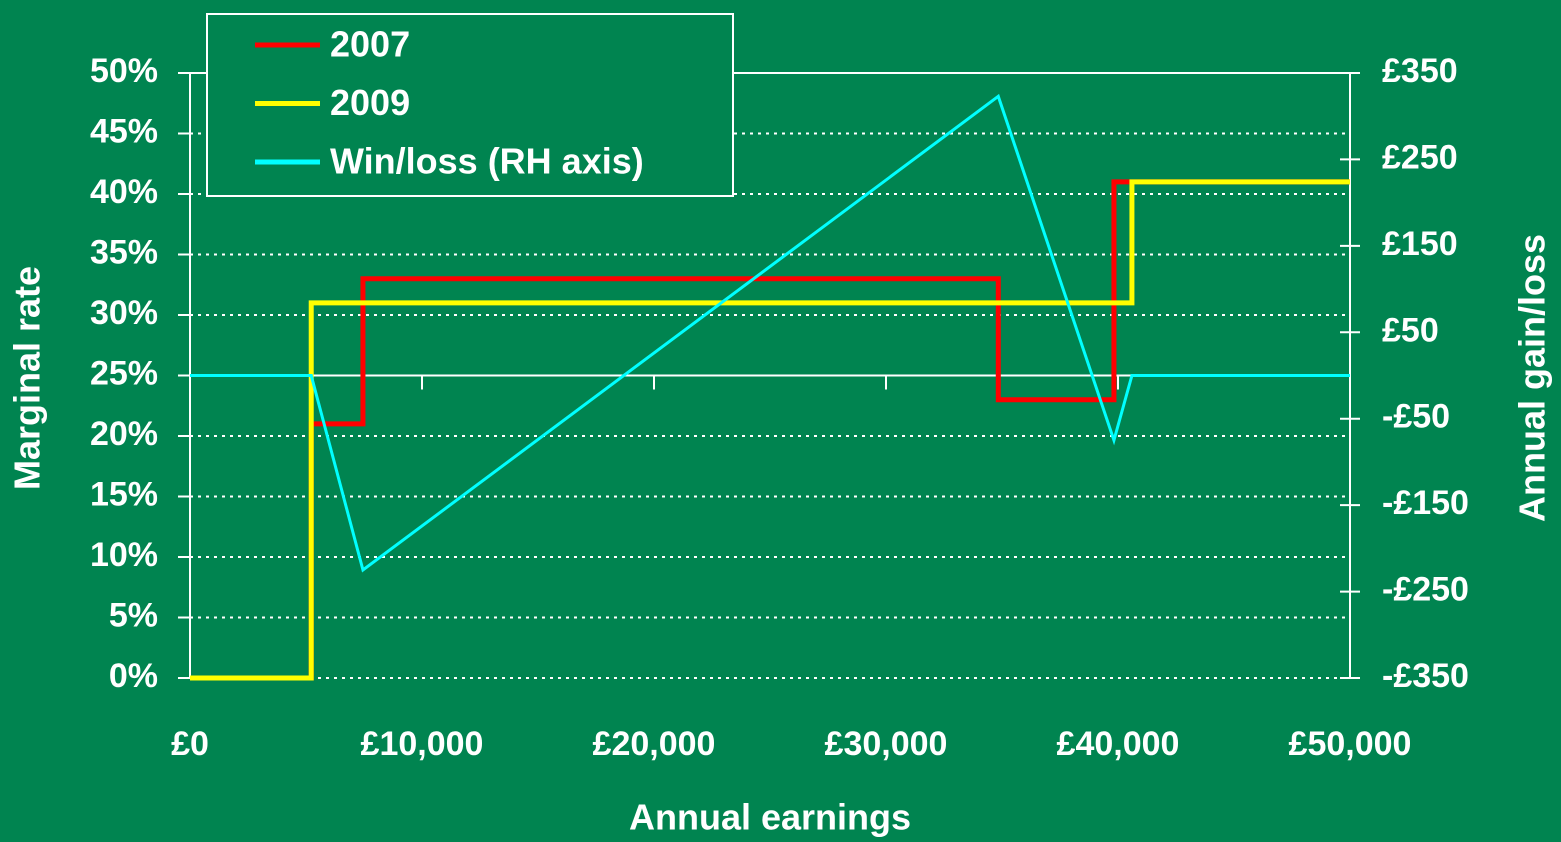  What do you see at coordinates (27, 378) in the screenshot?
I see `y-axis-label: Marginal rate` at bounding box center [27, 378].